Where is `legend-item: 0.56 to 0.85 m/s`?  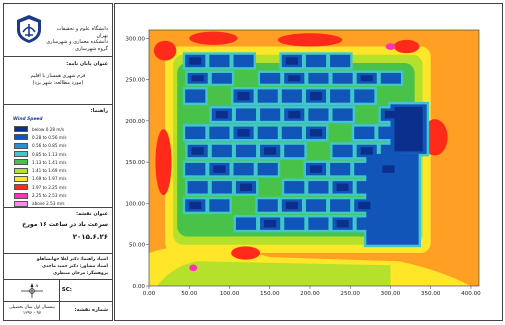 legend-item: 0.56 to 0.85 m/s is located at coordinates (59, 146).